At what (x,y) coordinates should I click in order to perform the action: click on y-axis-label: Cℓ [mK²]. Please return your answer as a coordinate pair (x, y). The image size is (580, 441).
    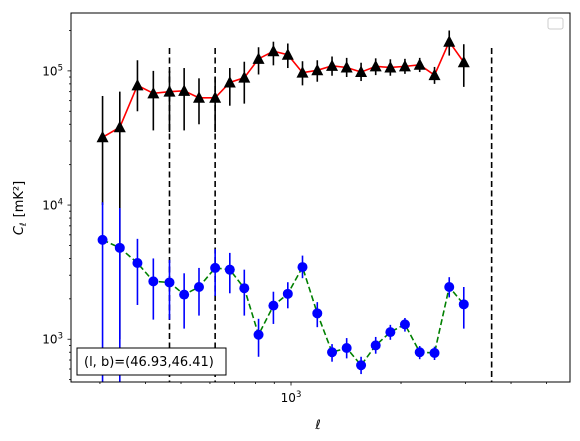
    Looking at the image, I should click on (20, 208).